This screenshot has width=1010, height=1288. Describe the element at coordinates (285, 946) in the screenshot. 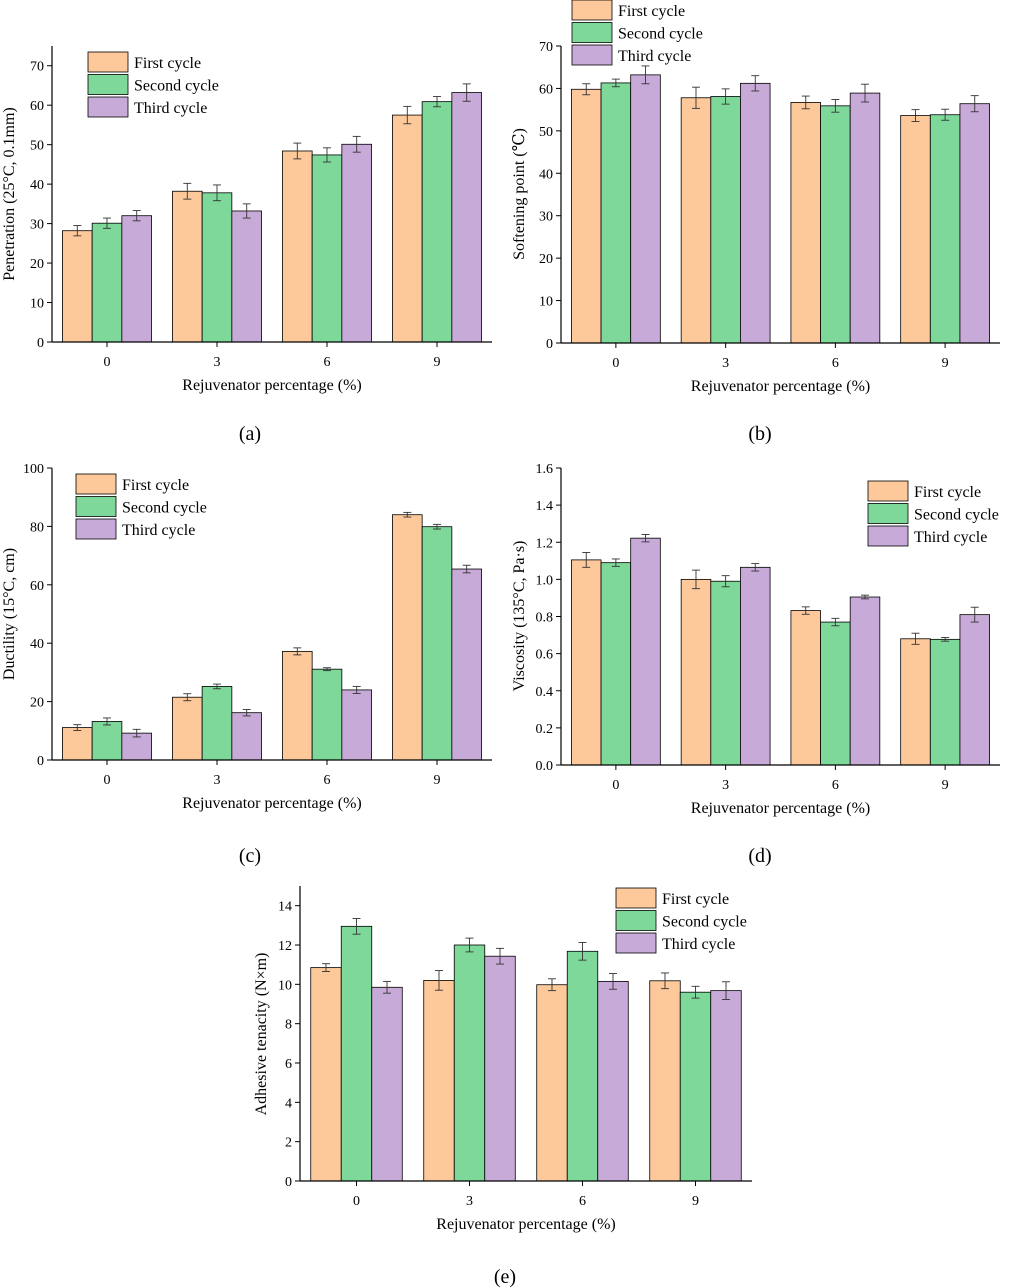

I see `y-tick-label-e-12: 12` at that location.